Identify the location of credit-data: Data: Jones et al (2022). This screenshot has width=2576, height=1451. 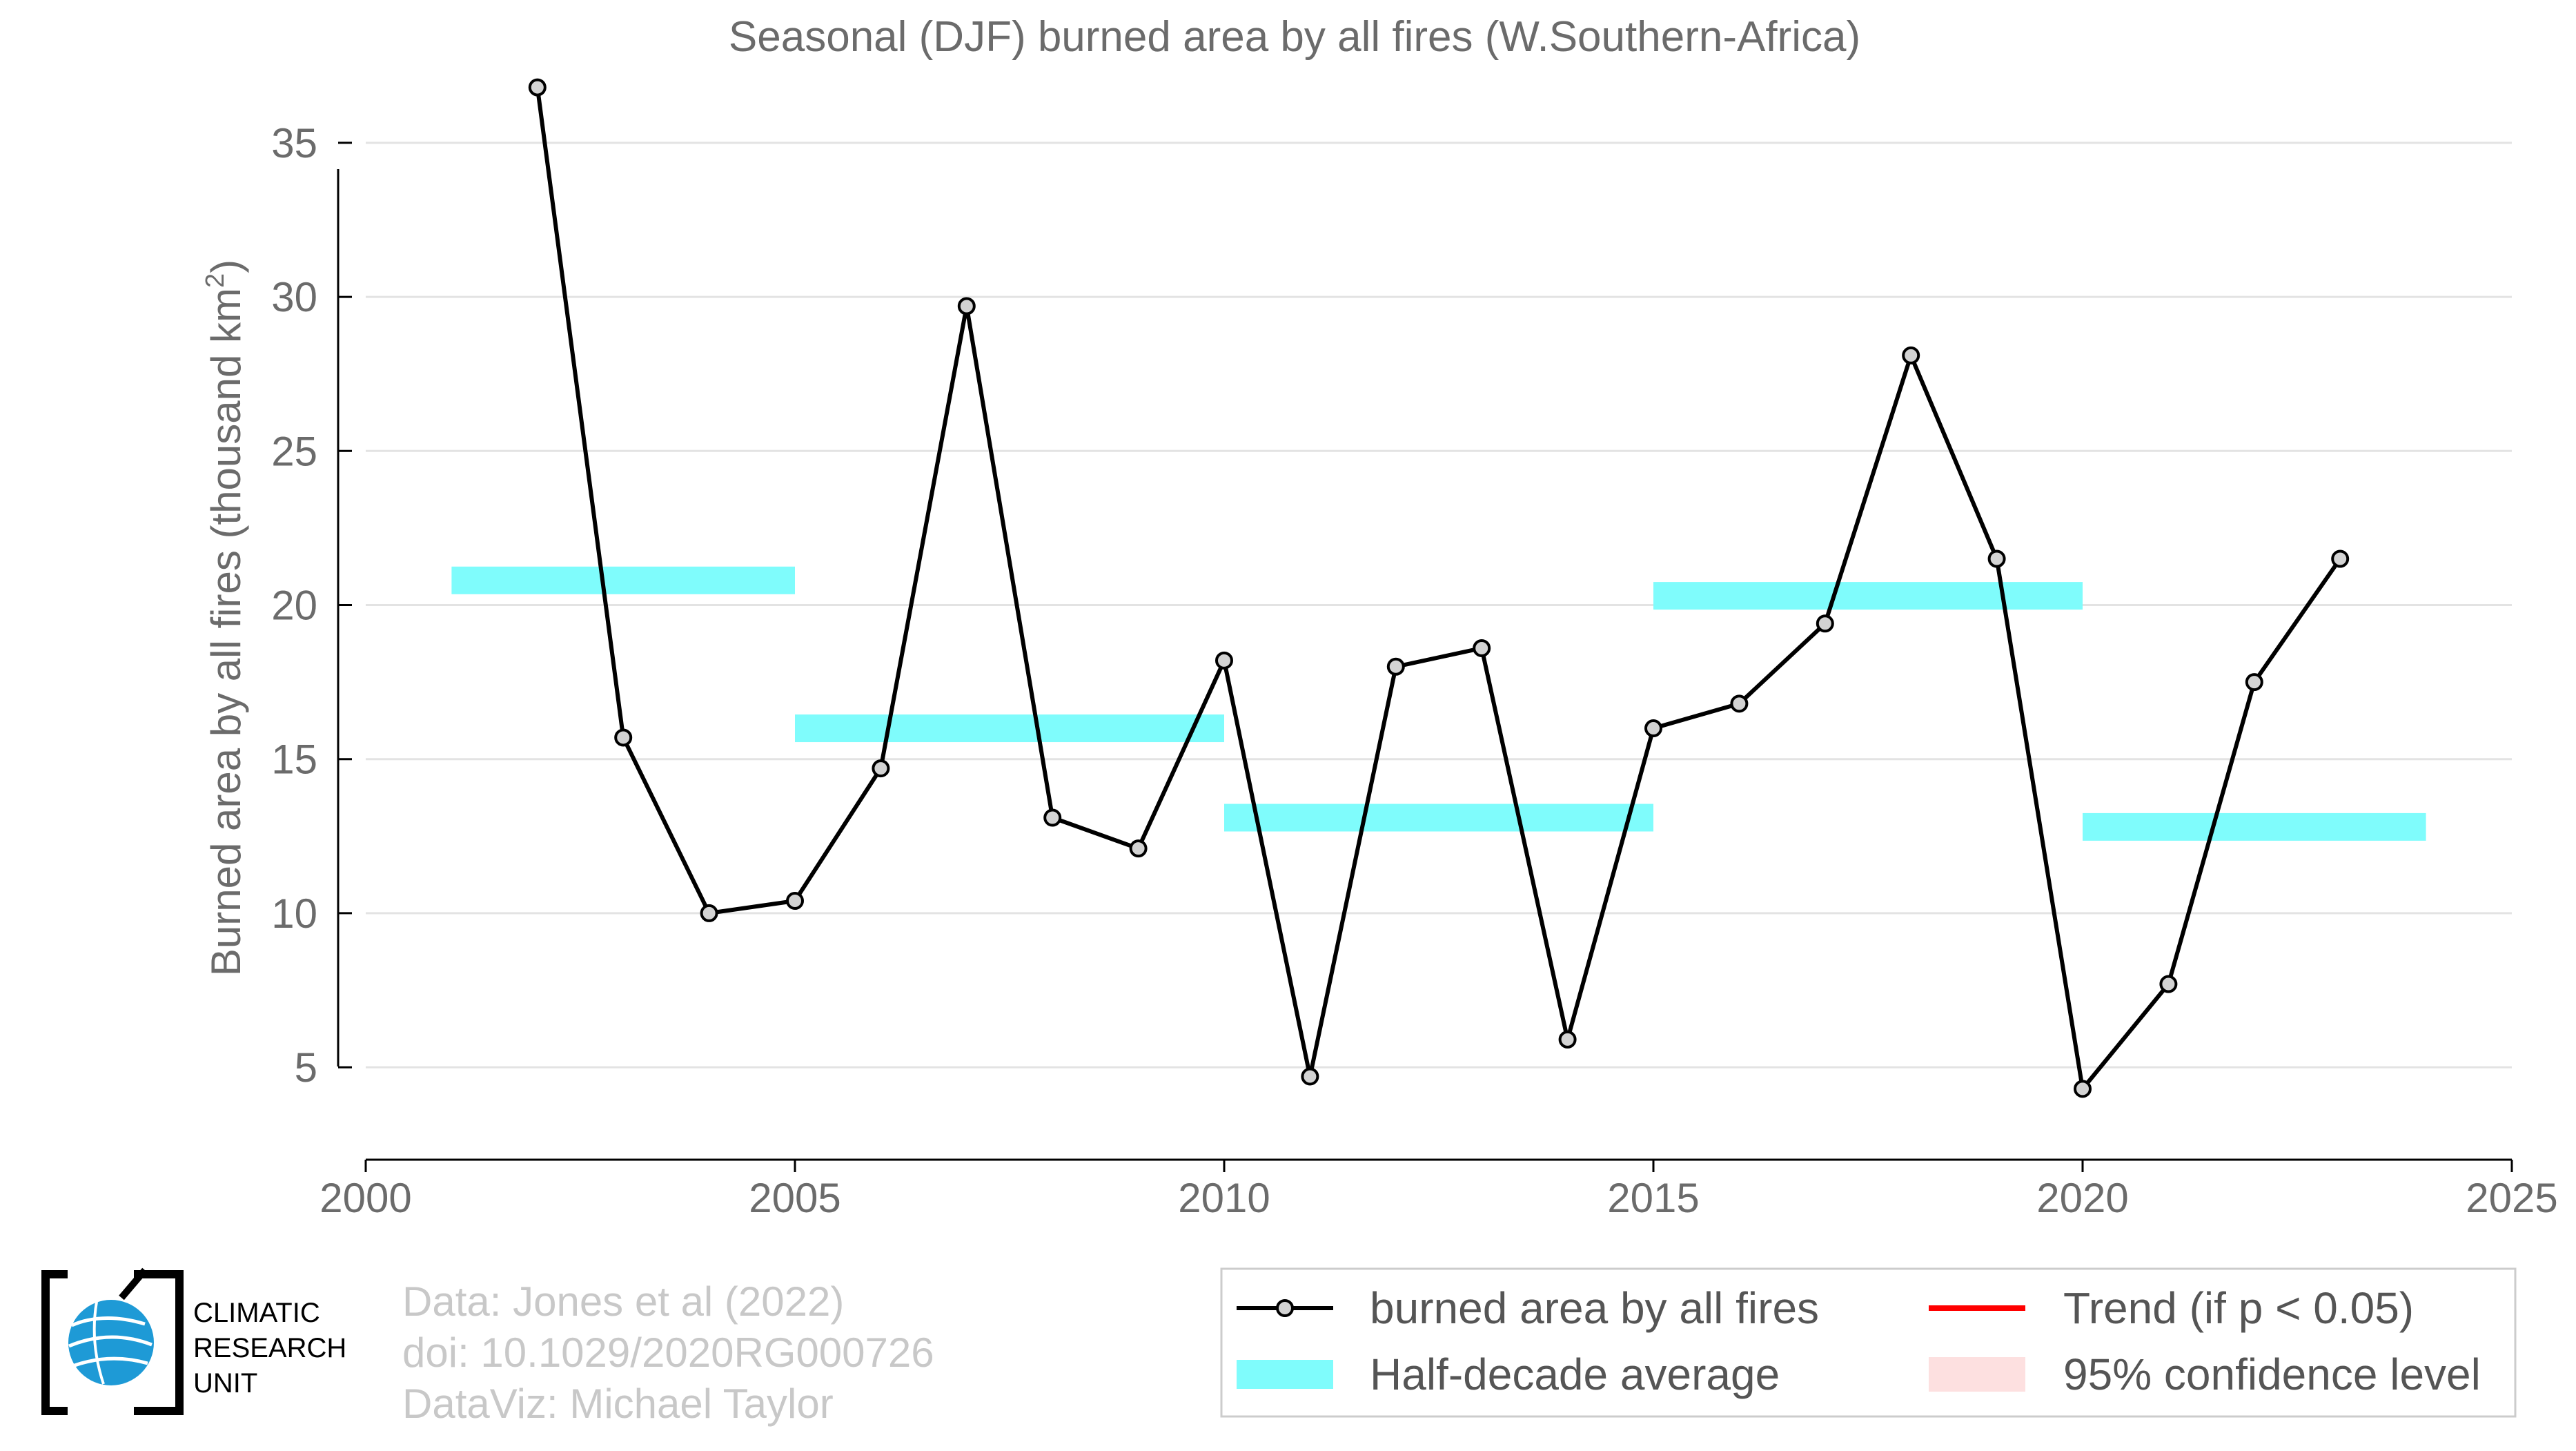
(623, 1301).